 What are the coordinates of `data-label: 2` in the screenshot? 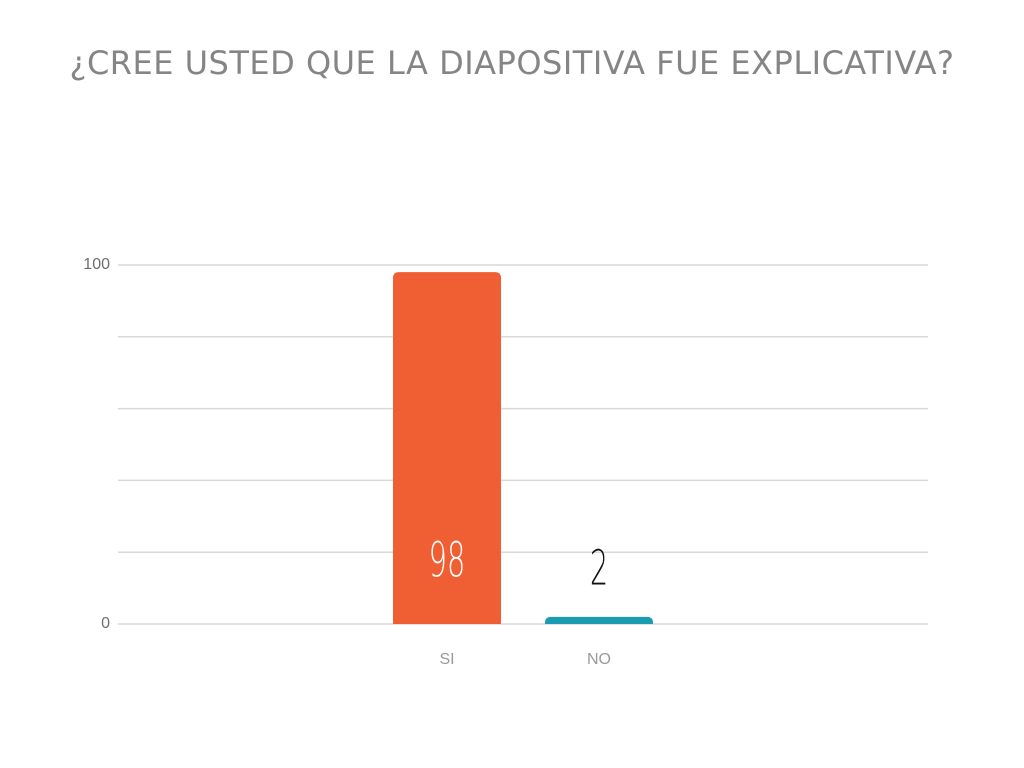 It's located at (599, 569).